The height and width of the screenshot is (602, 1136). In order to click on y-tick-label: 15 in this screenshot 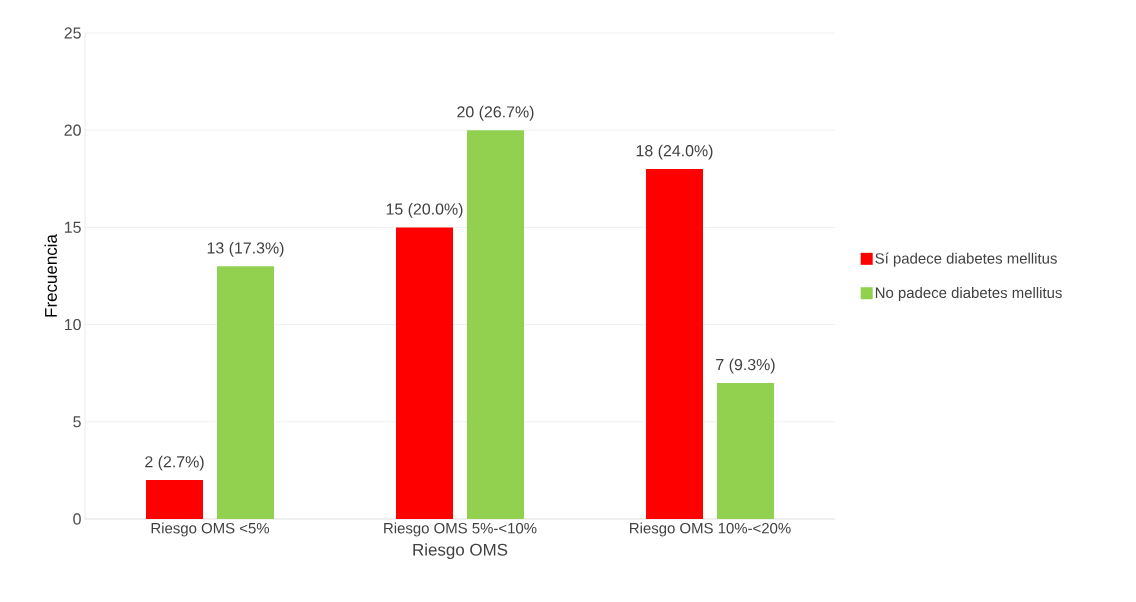, I will do `click(72, 227)`.